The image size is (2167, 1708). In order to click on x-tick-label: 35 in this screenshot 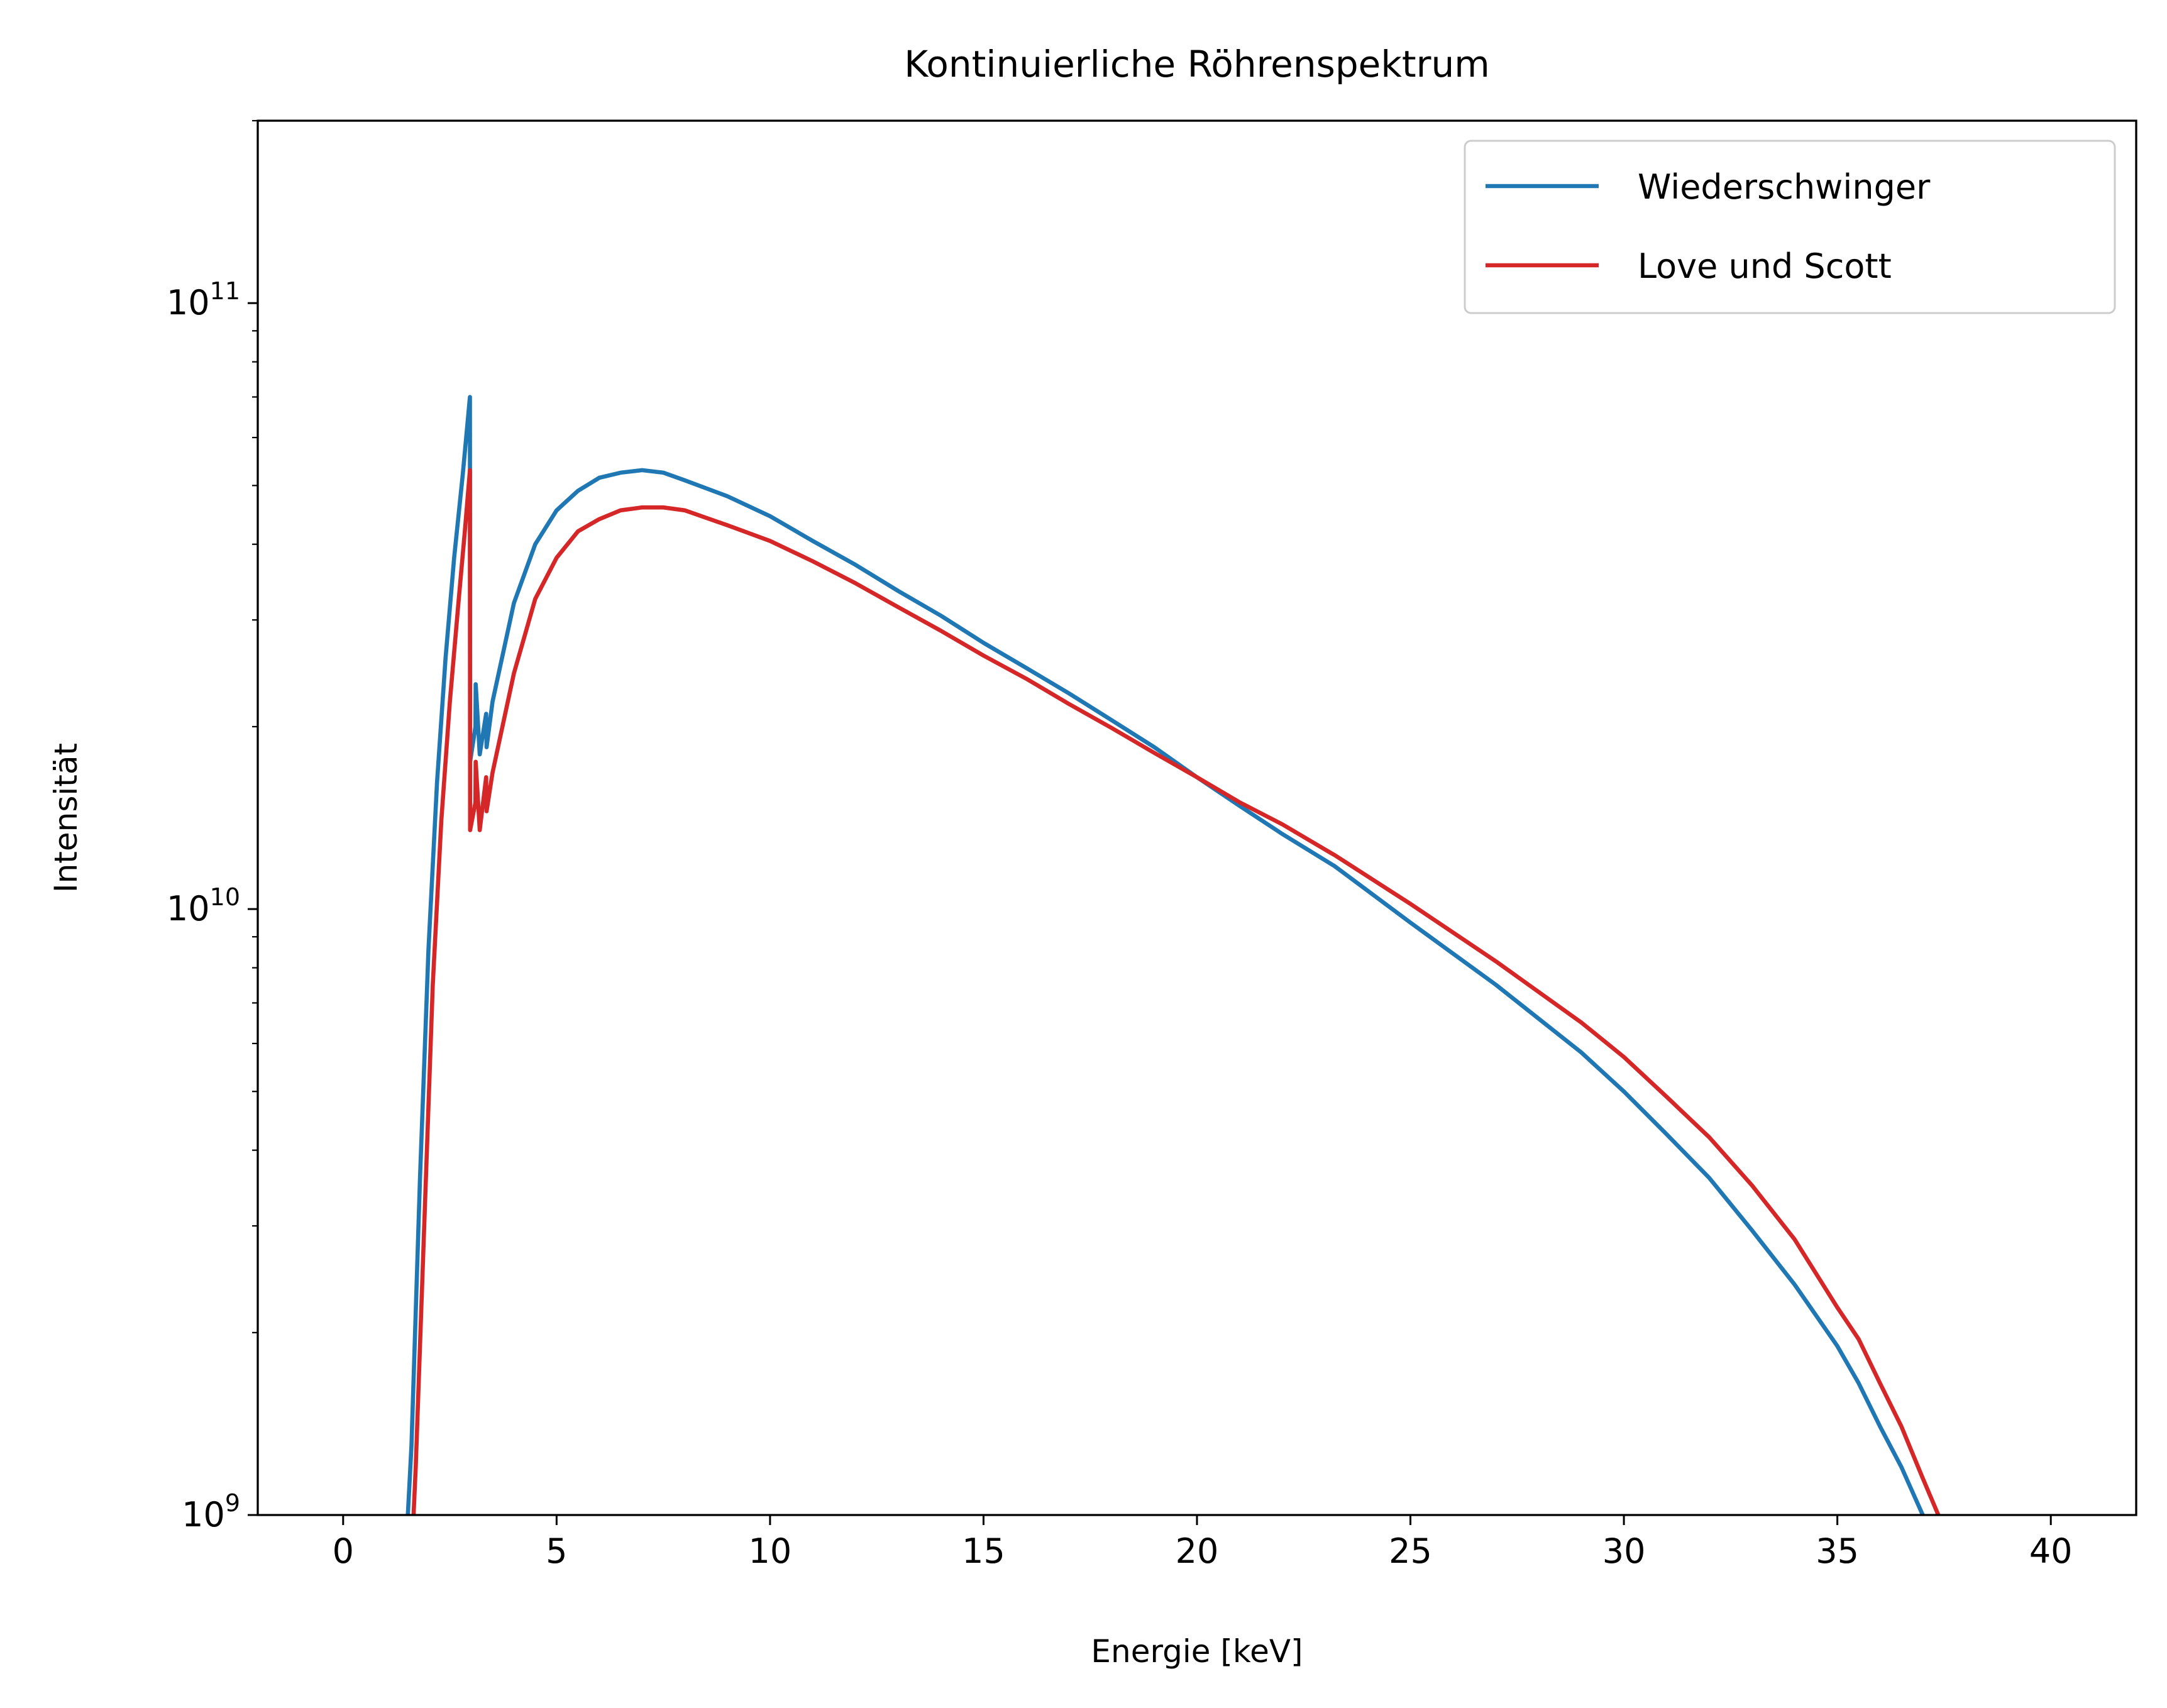, I will do `click(1837, 1551)`.